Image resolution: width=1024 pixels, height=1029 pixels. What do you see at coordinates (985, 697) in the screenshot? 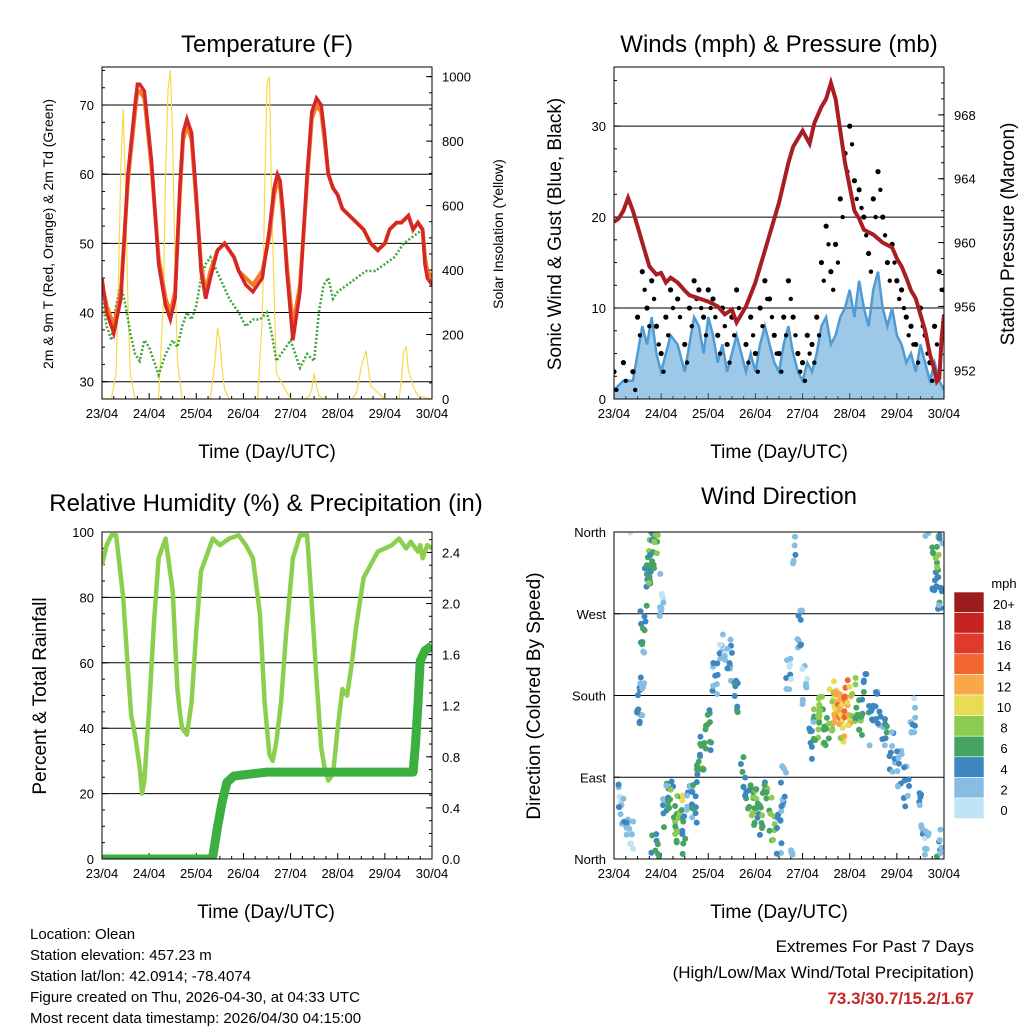
I see `colorbar: mph 20+ 18 16 14 12 10 8 6 4 2 0` at bounding box center [985, 697].